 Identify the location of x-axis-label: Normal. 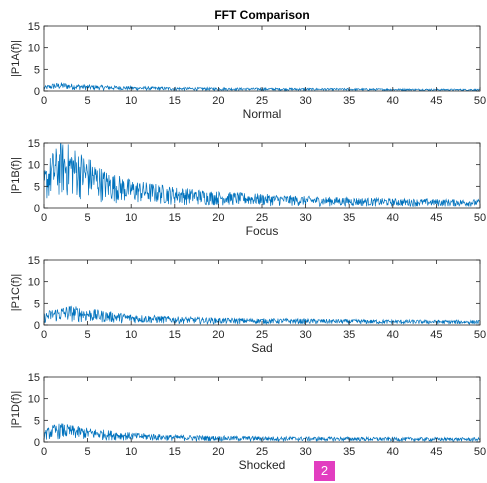
(262, 114).